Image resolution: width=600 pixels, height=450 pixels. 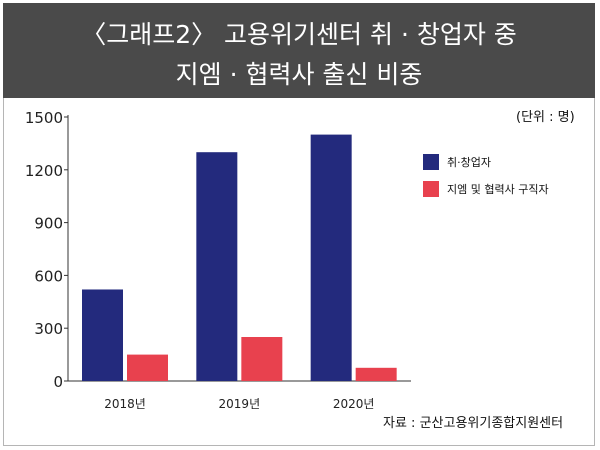 I want to click on legend-item-series1: 취·창업자, so click(x=457, y=162).